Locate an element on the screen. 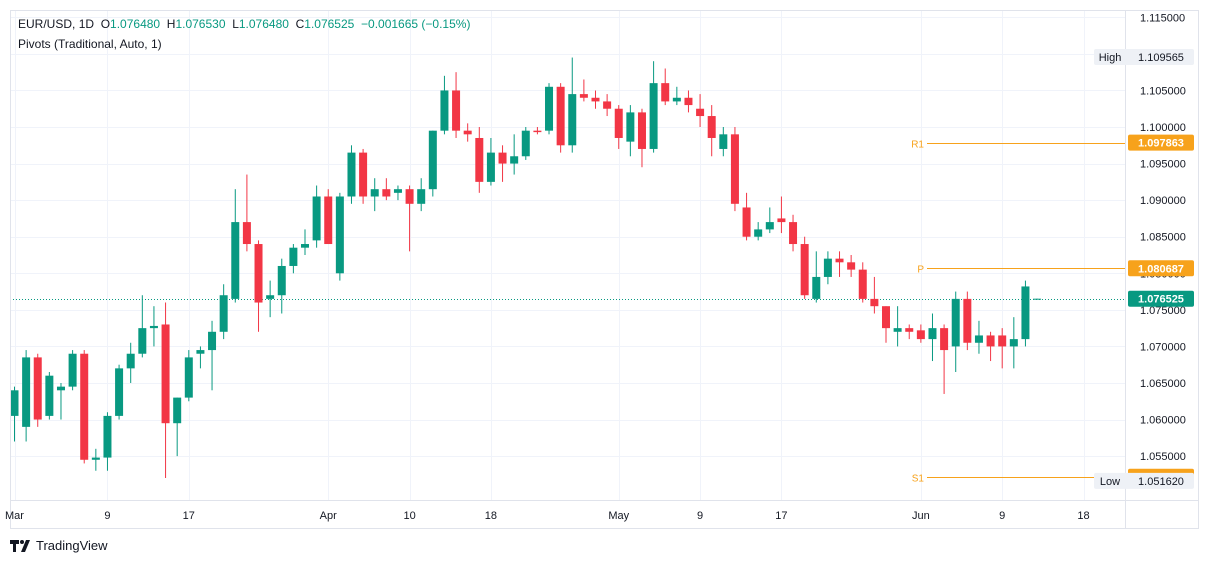 The height and width of the screenshot is (564, 1209). tradingview-brand: TradingView is located at coordinates (59, 545).